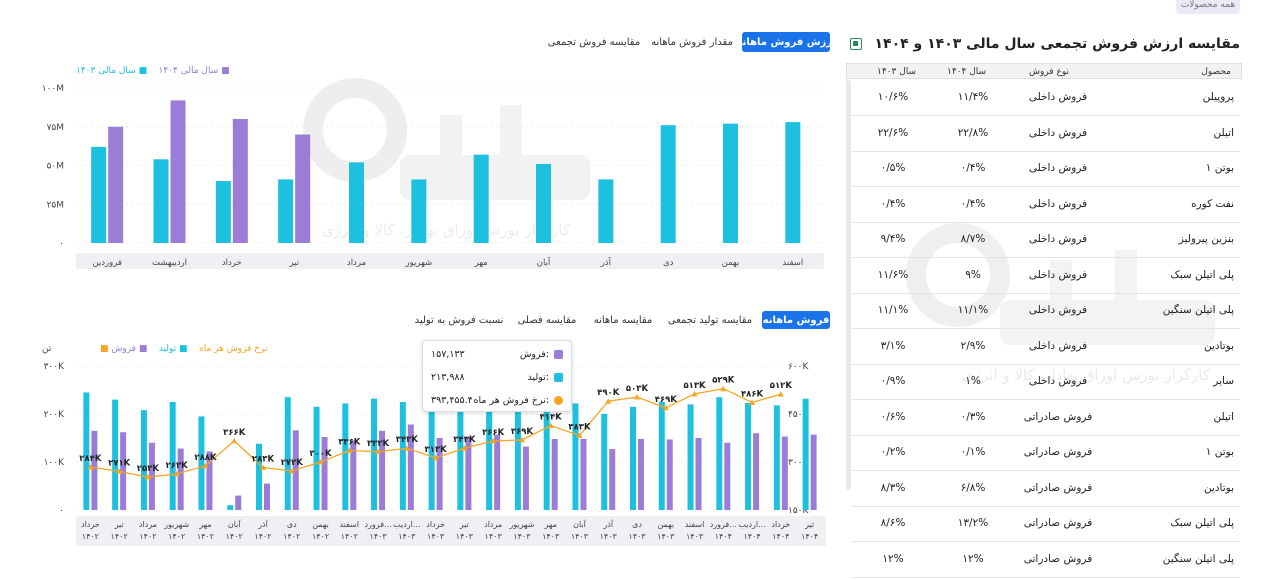 The width and height of the screenshot is (1280, 580). Describe the element at coordinates (665, 524) in the screenshot. I see `x-tick-month: بهمن` at that location.